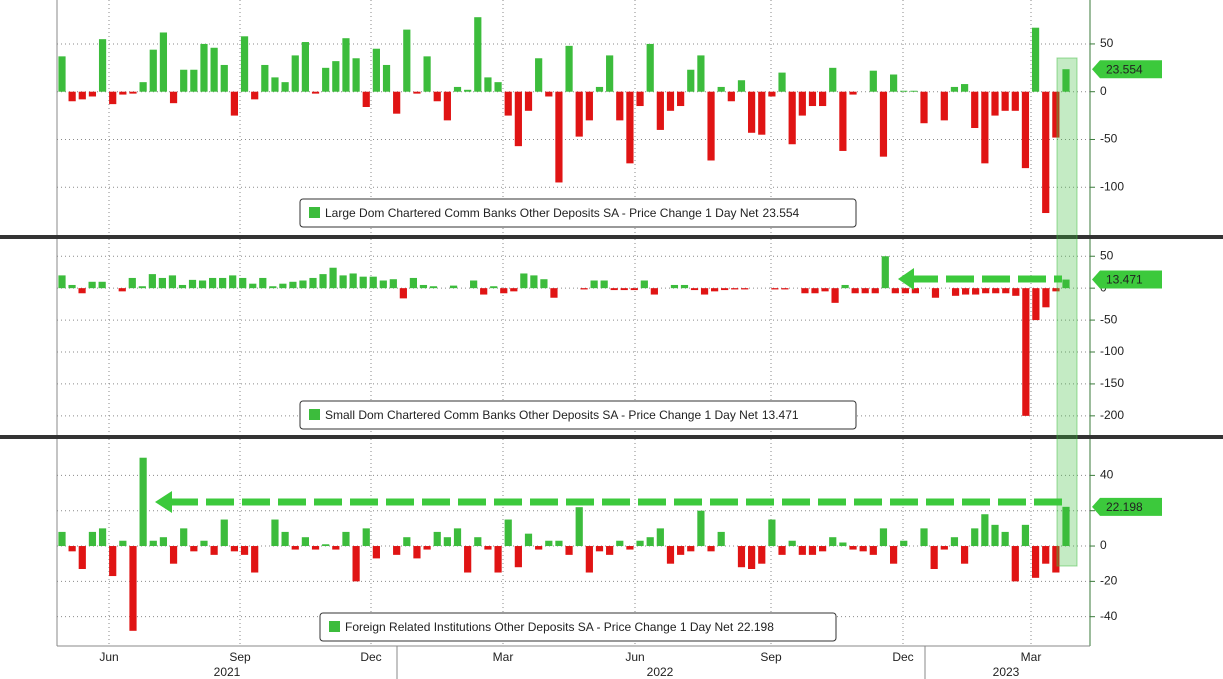 The width and height of the screenshot is (1223, 679). What do you see at coordinates (611, 237) in the screenshot?
I see `separator` at bounding box center [611, 237].